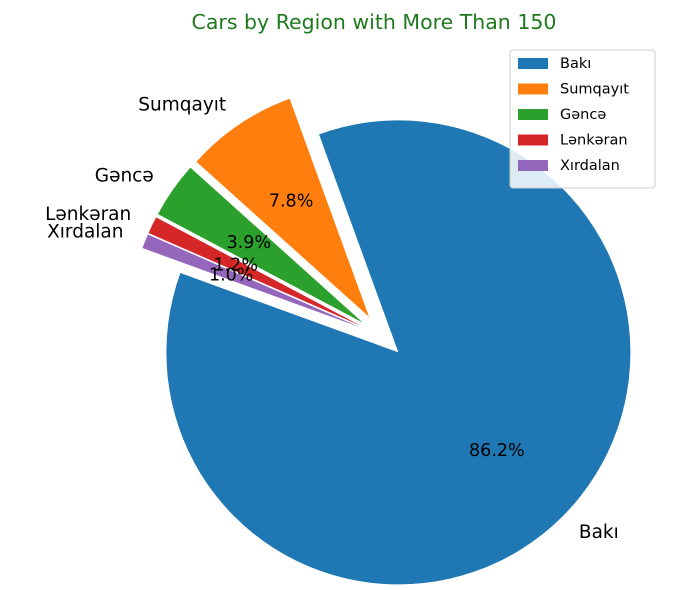  What do you see at coordinates (533, 63) in the screenshot?
I see `legend-swatch-bak` at bounding box center [533, 63].